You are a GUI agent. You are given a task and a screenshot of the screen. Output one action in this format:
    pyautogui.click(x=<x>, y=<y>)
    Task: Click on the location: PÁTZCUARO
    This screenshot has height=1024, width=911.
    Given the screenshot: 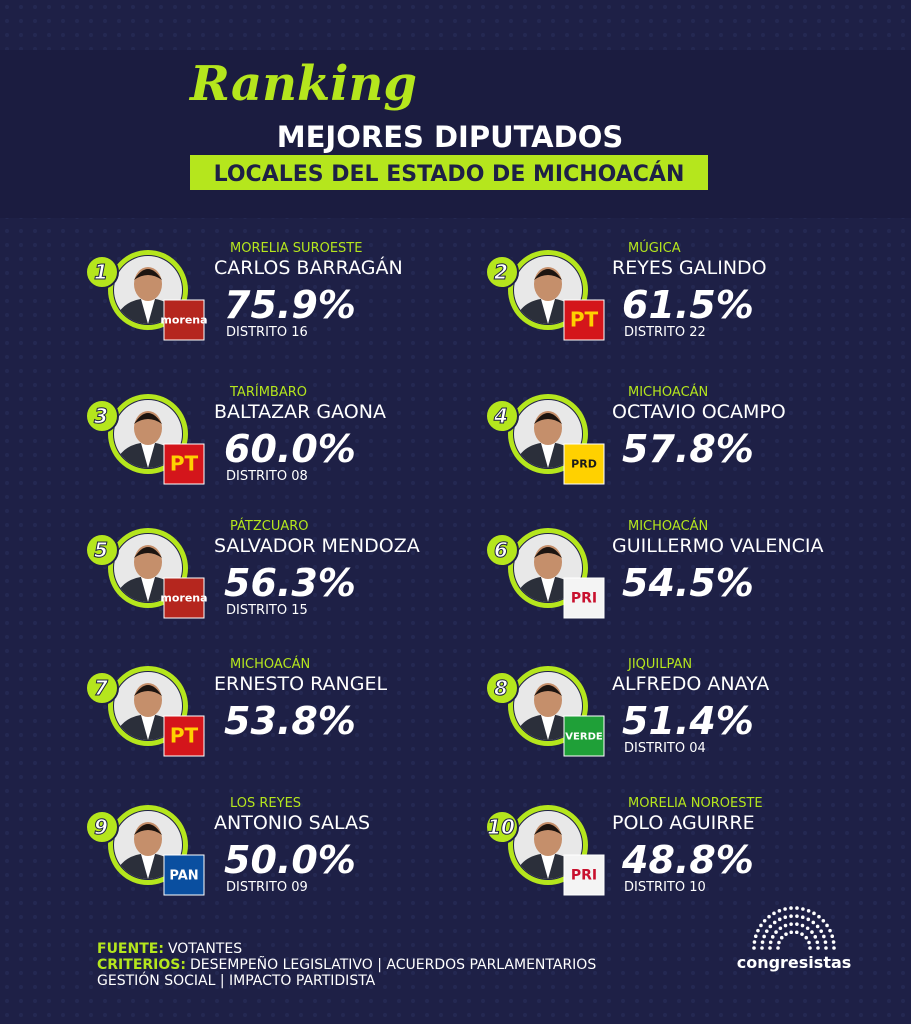 What is the action you would take?
    pyautogui.click(x=269, y=526)
    